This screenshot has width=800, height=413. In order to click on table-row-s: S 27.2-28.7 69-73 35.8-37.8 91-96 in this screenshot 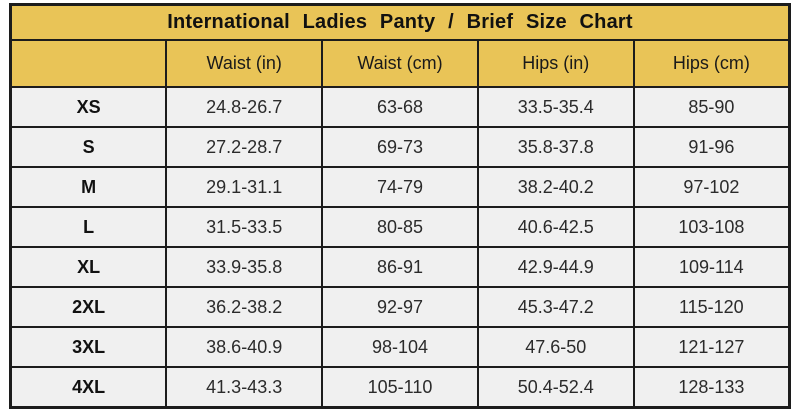, I will do `click(400, 147)`.